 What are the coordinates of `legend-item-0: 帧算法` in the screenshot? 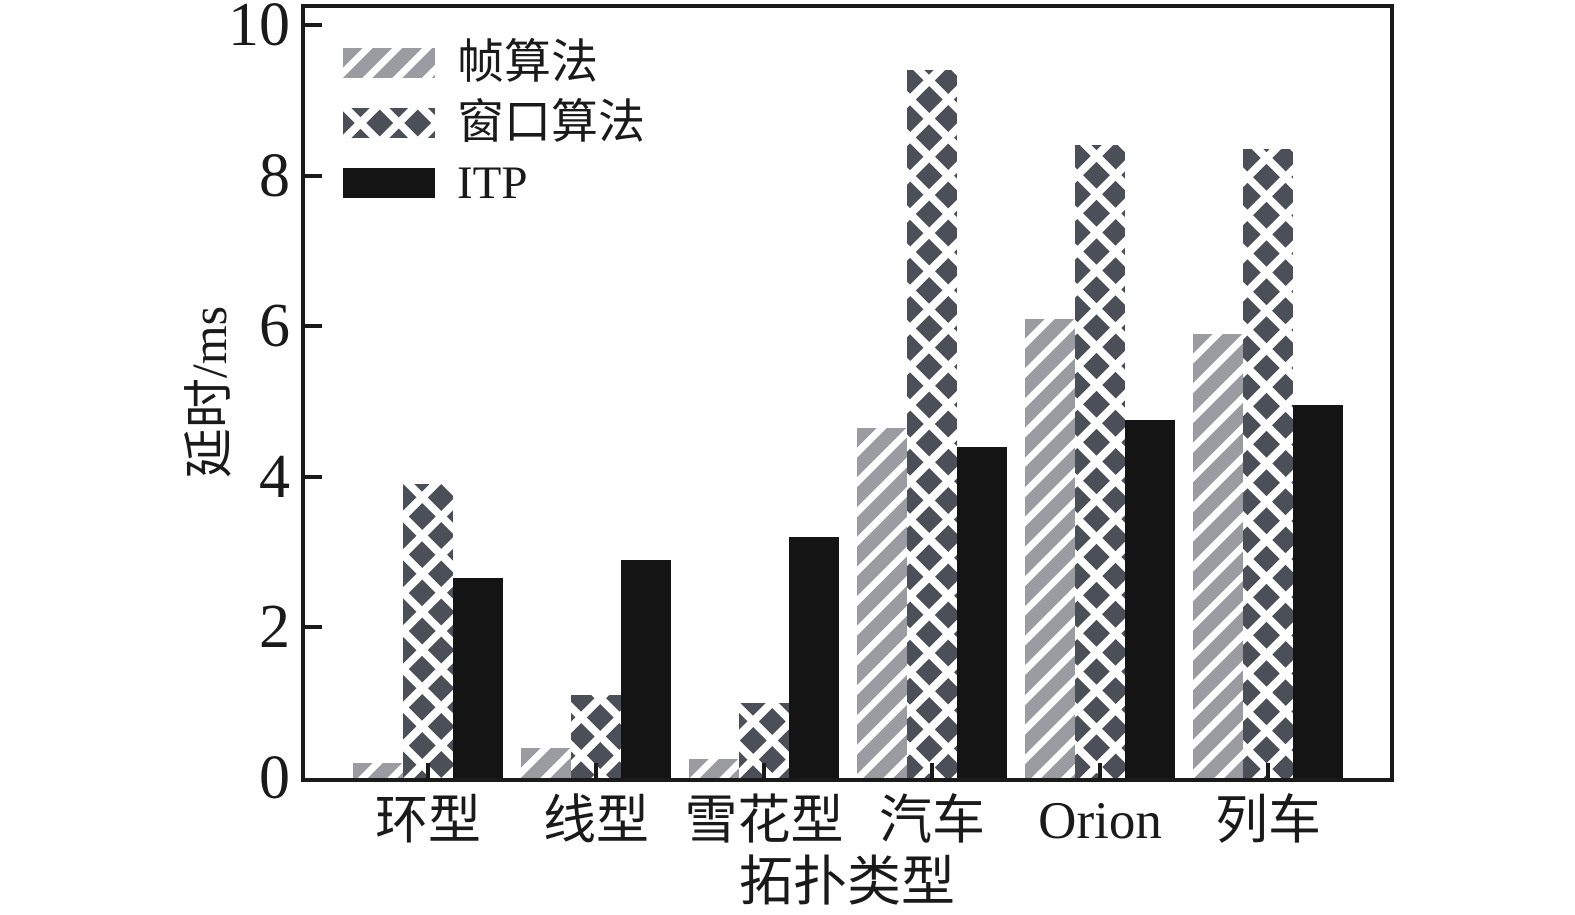 It's located at (494, 63).